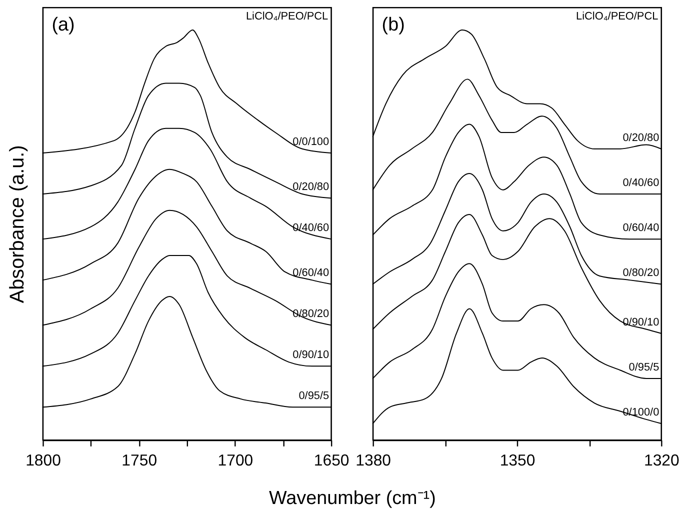 The height and width of the screenshot is (521, 690). I want to click on series-label: 0/0/100, so click(311, 142).